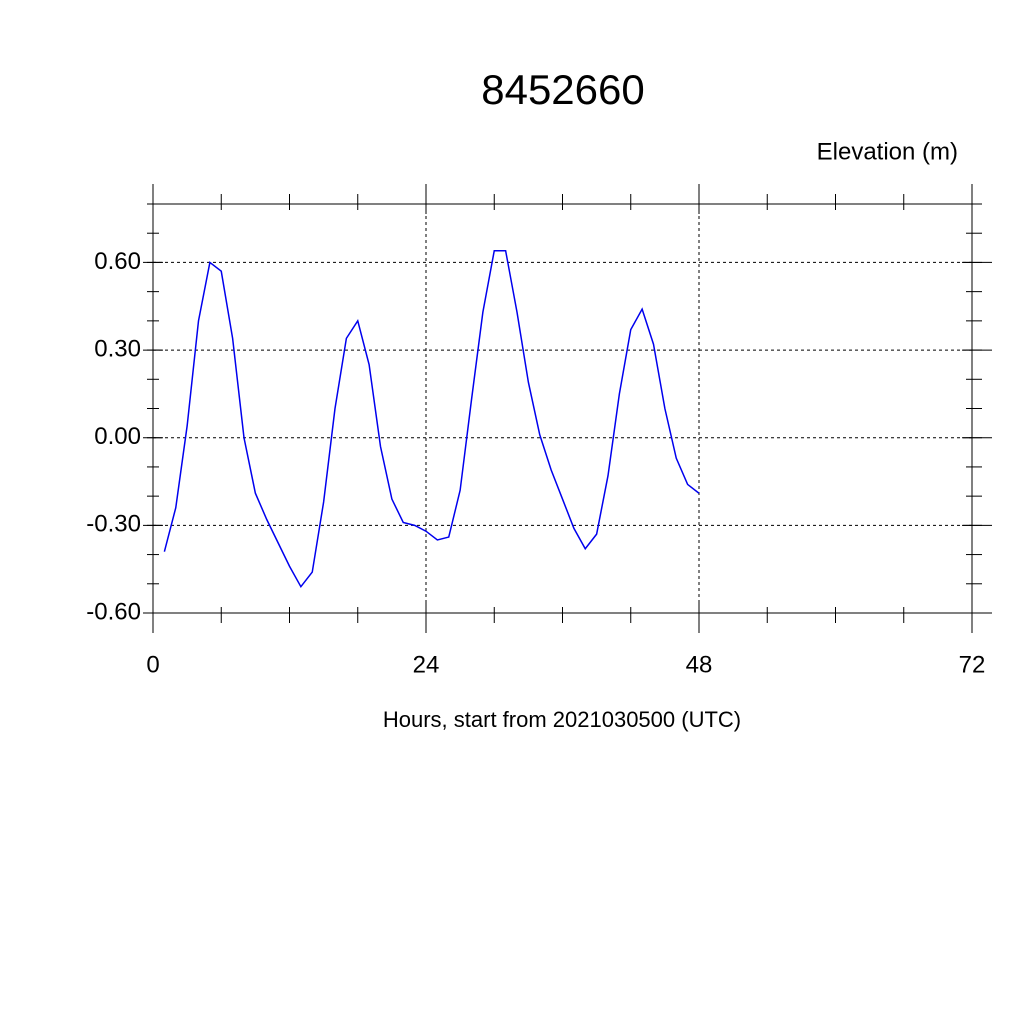 The image size is (1024, 1024). Describe the element at coordinates (117, 261) in the screenshot. I see `y-tick-label: 0.60` at that location.